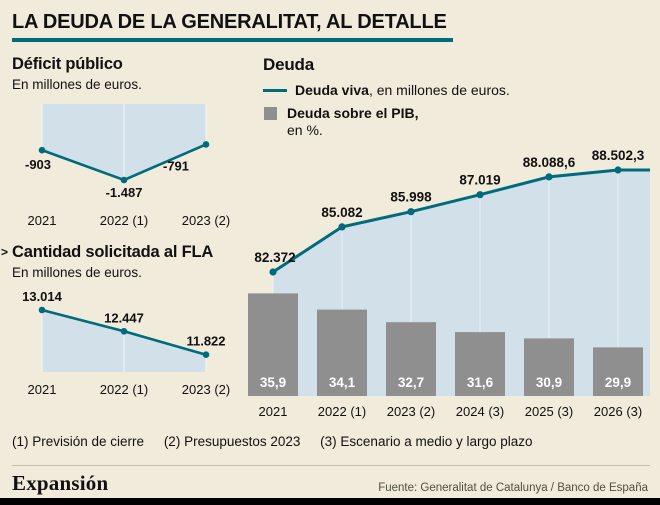 The width and height of the screenshot is (660, 505). Describe the element at coordinates (205, 341) in the screenshot. I see `svg-text: 11.822` at that location.